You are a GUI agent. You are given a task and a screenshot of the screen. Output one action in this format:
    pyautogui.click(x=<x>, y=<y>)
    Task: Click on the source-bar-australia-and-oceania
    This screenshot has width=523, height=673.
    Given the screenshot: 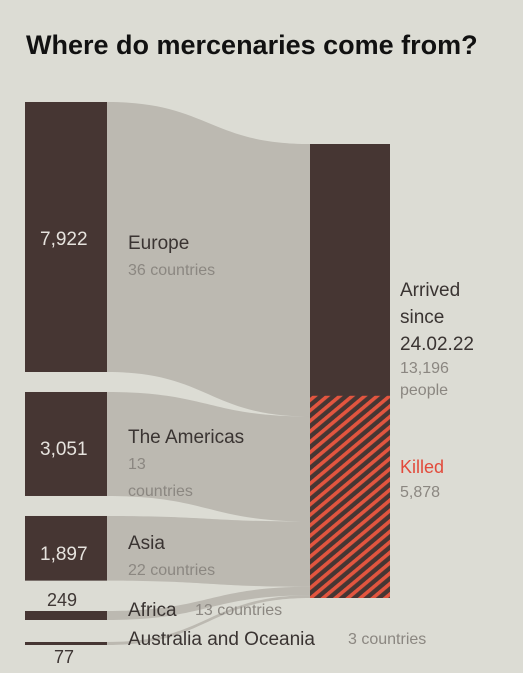 What is the action you would take?
    pyautogui.click(x=66, y=643)
    